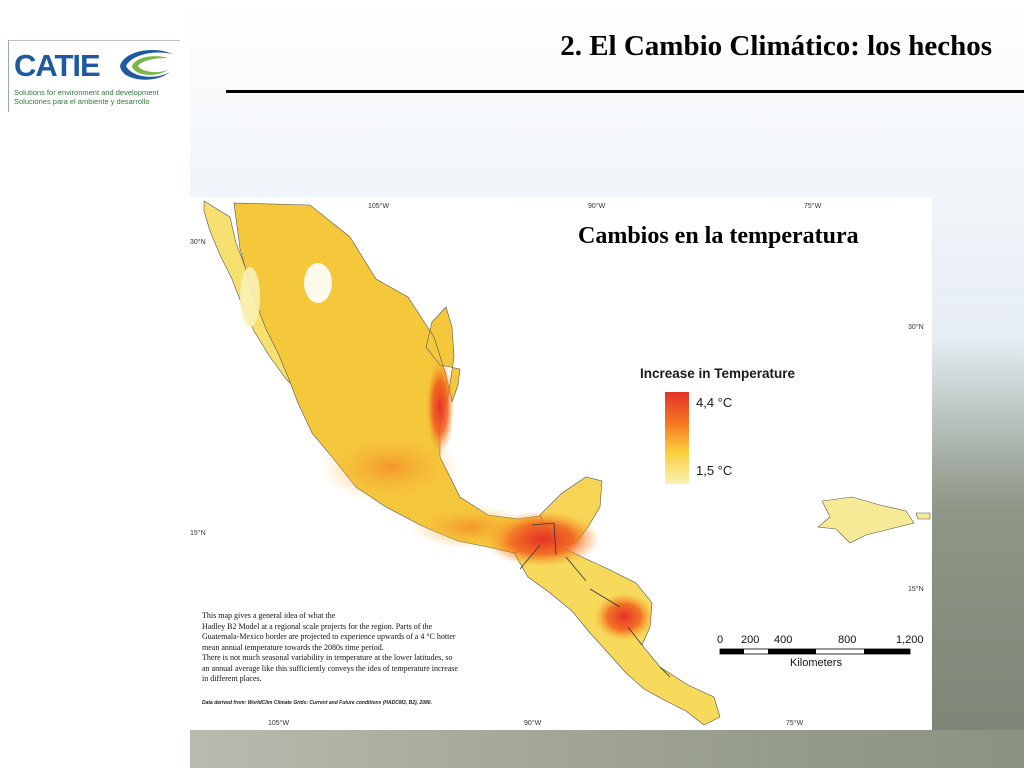  Describe the element at coordinates (866, 520) in the screenshot. I see `hispaniola` at that location.